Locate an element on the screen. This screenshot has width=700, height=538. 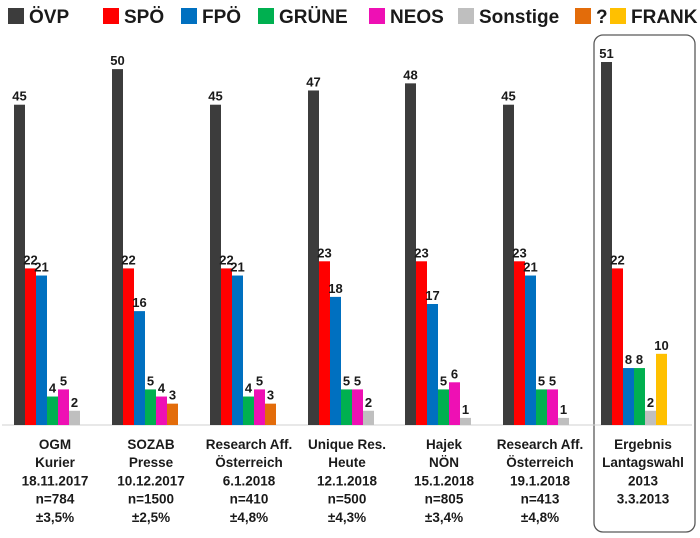
value-label-fpoe-group-4: 18 is located at coordinates (335, 288).